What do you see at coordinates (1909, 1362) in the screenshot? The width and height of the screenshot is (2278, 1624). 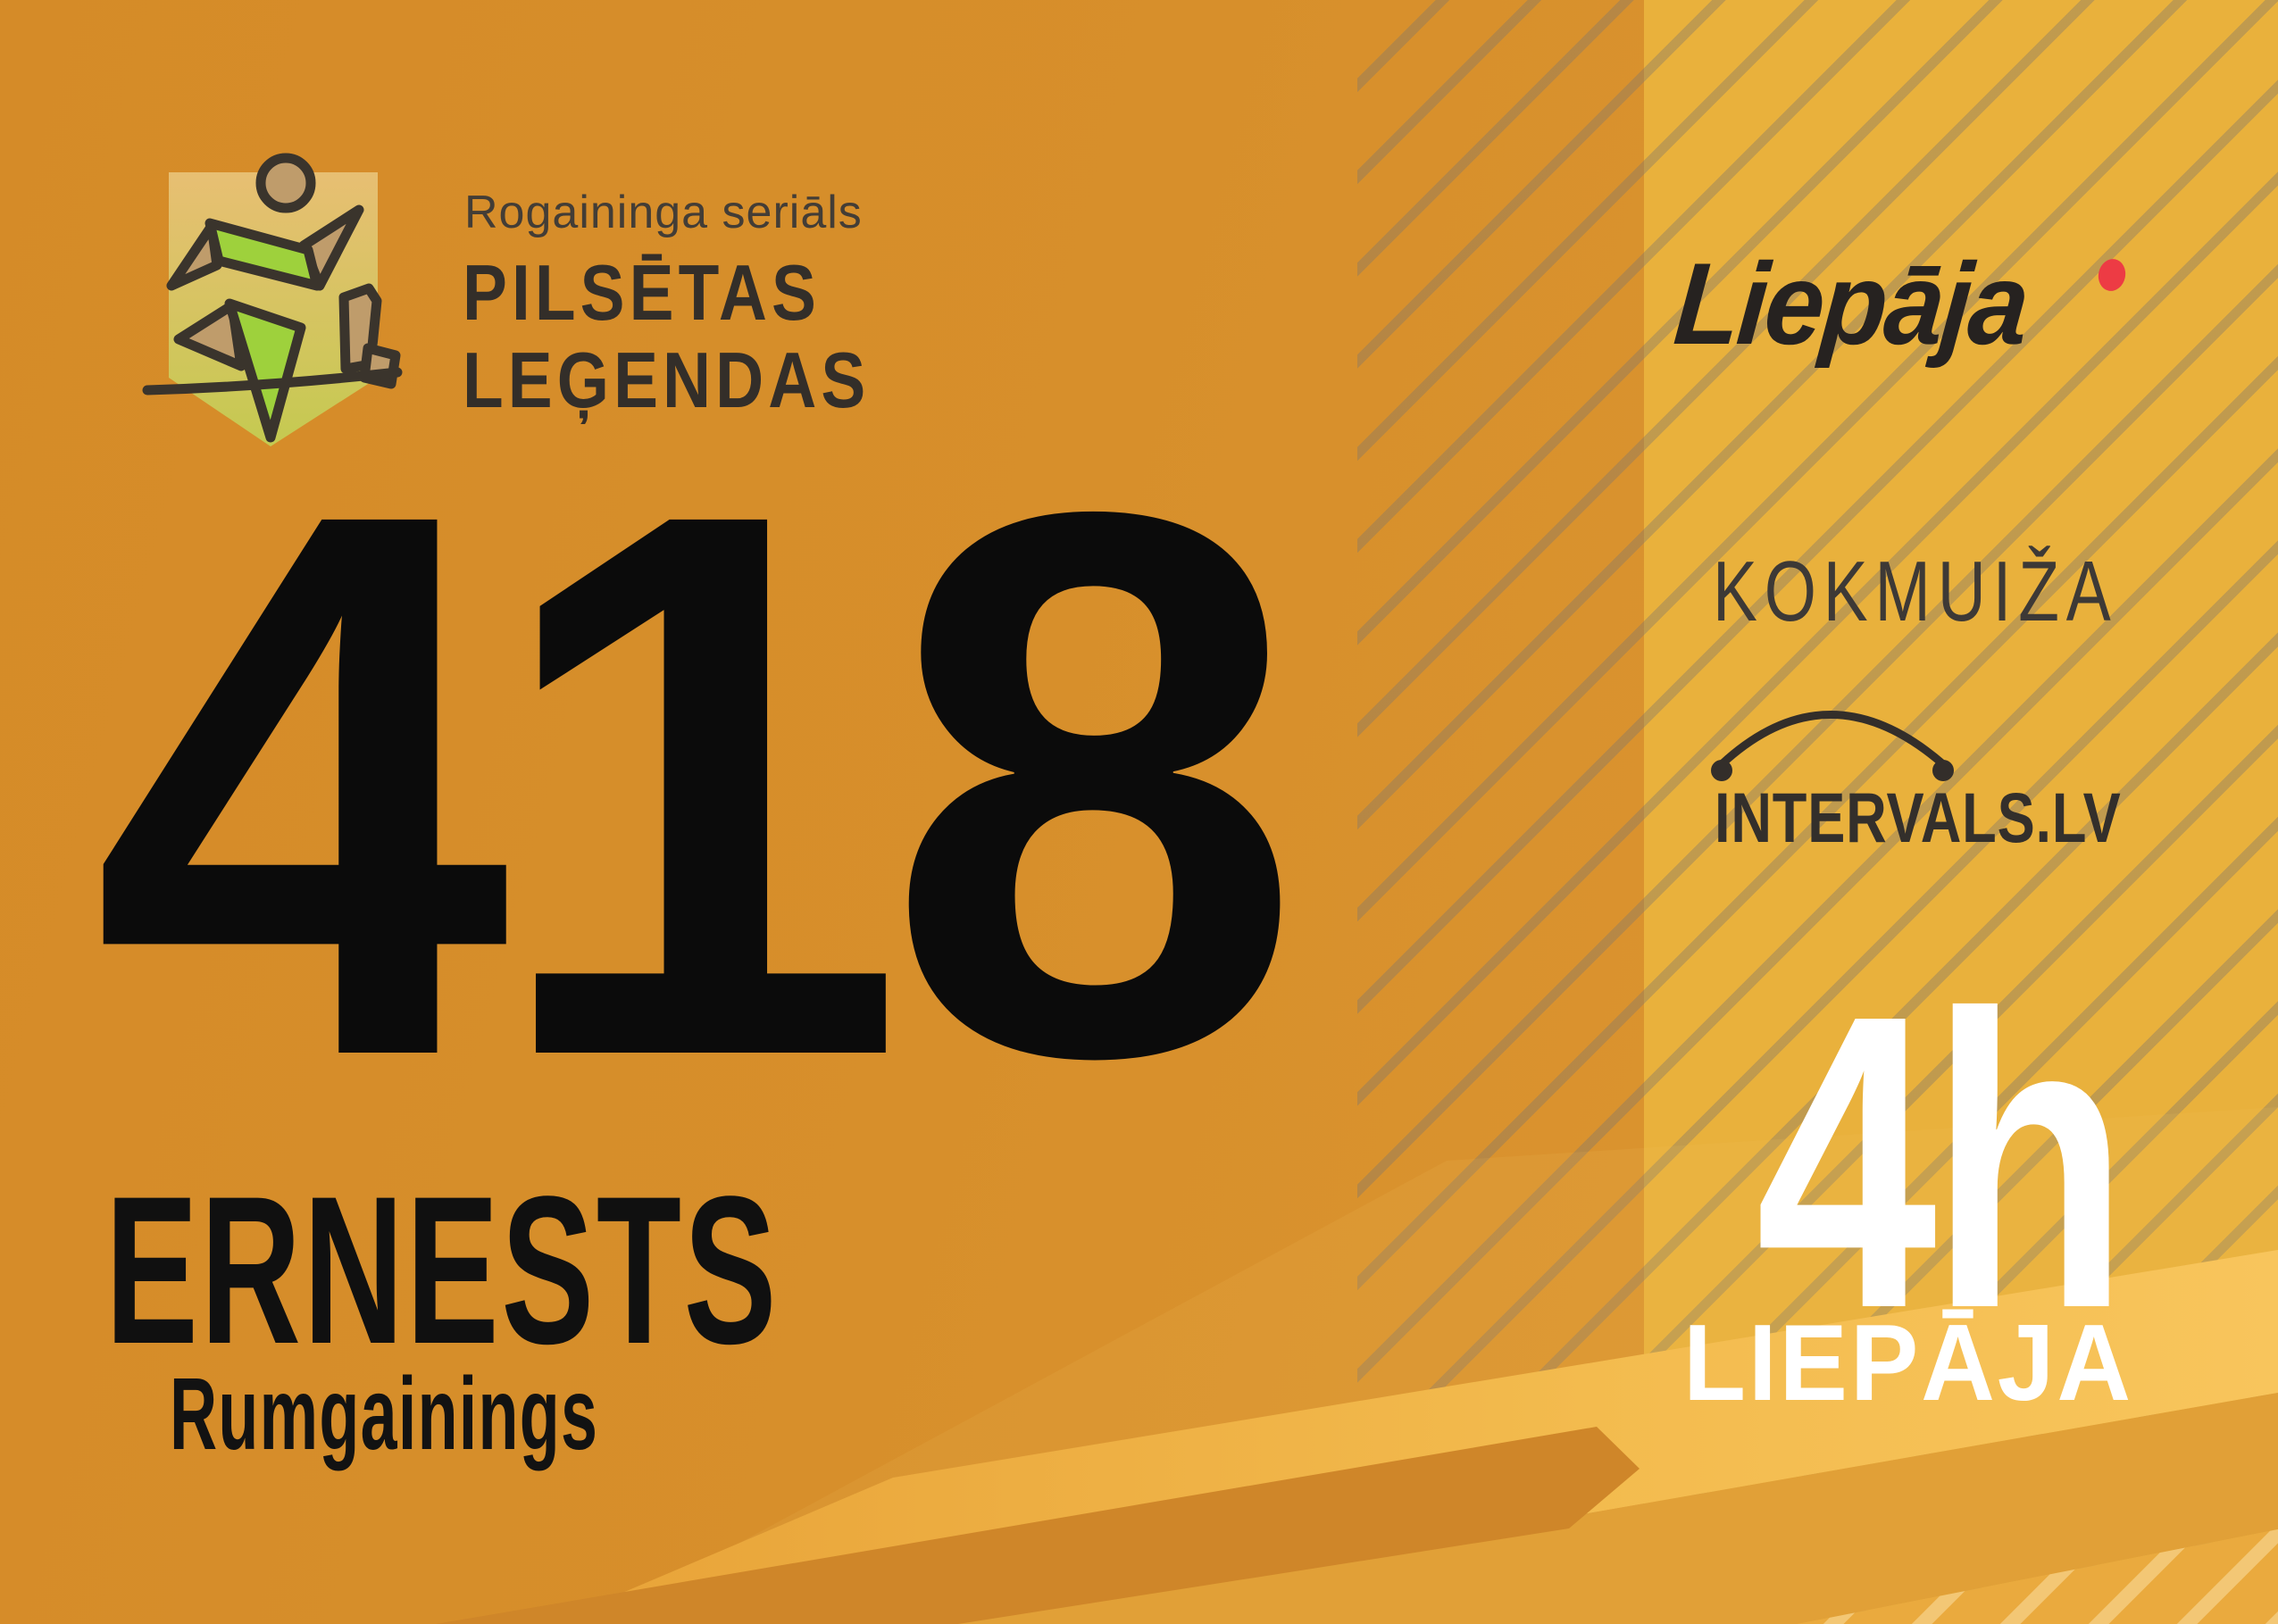 I see `event-city: LIEPĀJA` at bounding box center [1909, 1362].